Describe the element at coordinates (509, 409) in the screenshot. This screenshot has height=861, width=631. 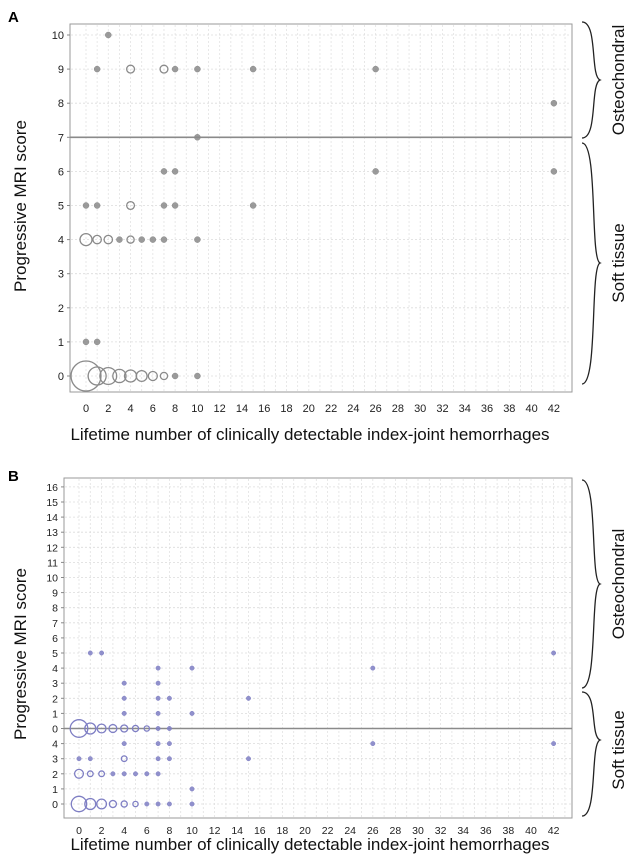
I see `x-tick-label: 38` at that location.